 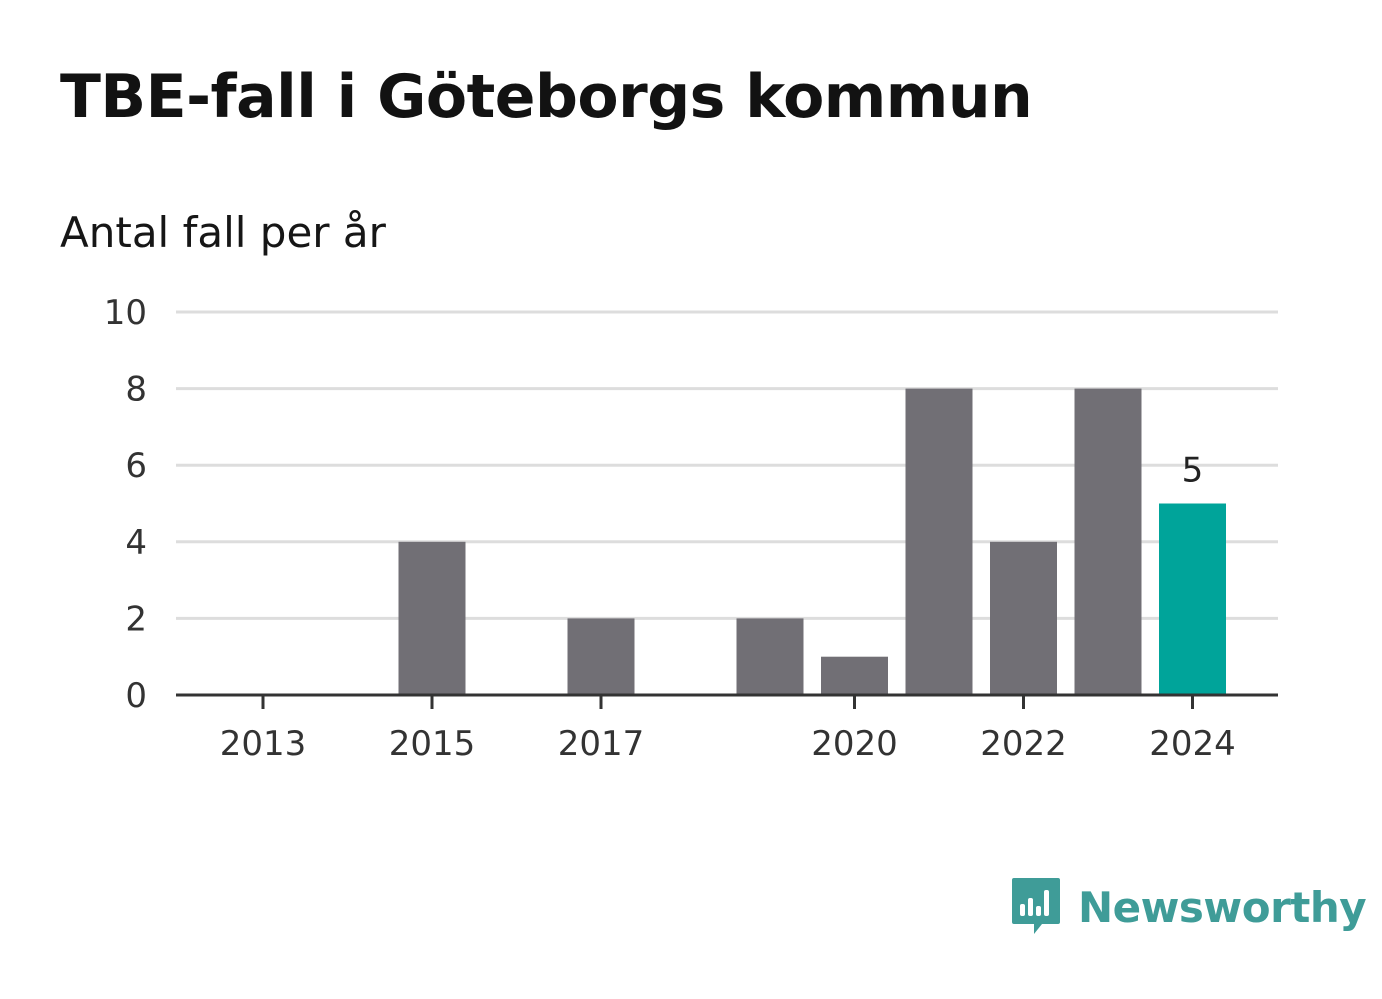 I want to click on y-tick-label: 10, so click(x=125, y=313).